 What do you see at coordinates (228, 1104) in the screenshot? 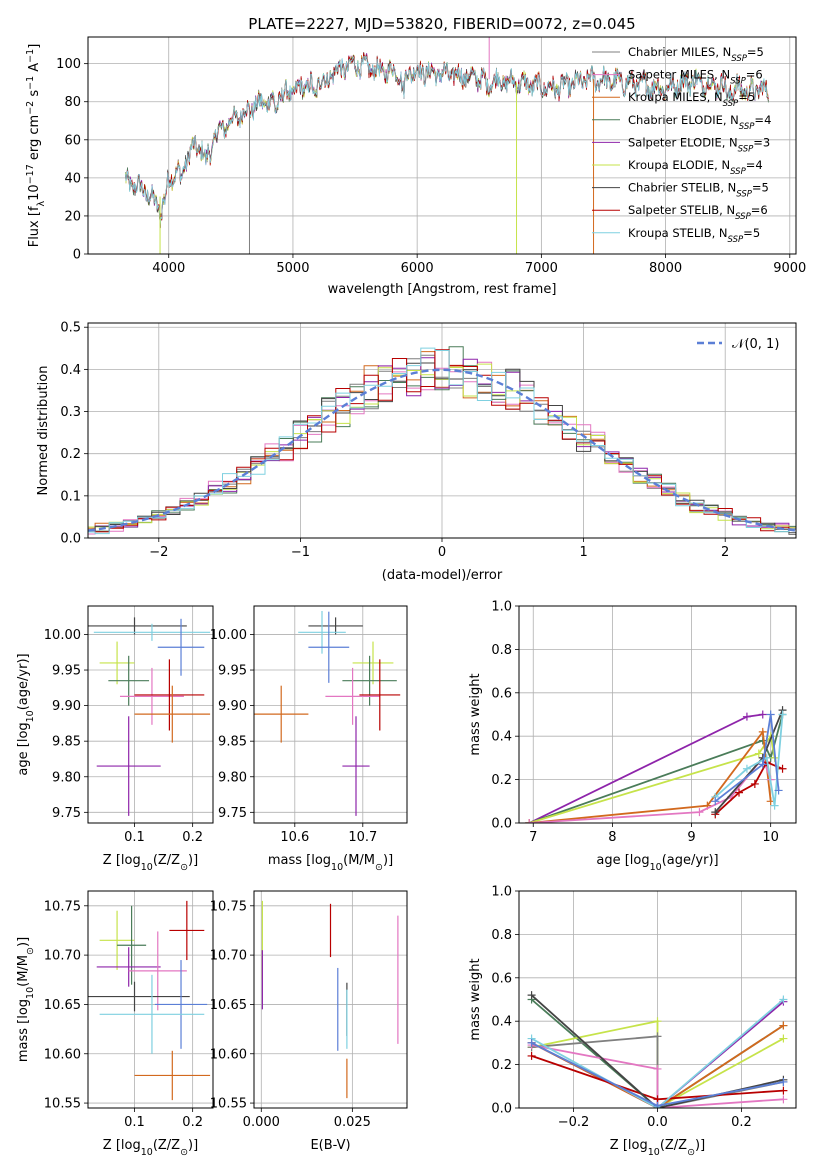
I see `y-tick-label: 10.55` at bounding box center [228, 1104].